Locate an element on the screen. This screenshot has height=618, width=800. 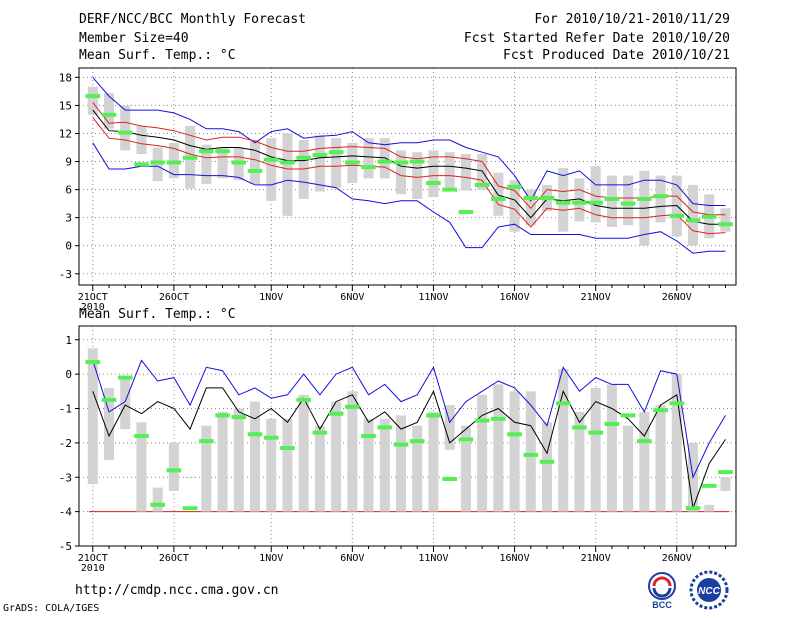
p2-xtick-label-3: 6NOV is located at coordinates (352, 558).